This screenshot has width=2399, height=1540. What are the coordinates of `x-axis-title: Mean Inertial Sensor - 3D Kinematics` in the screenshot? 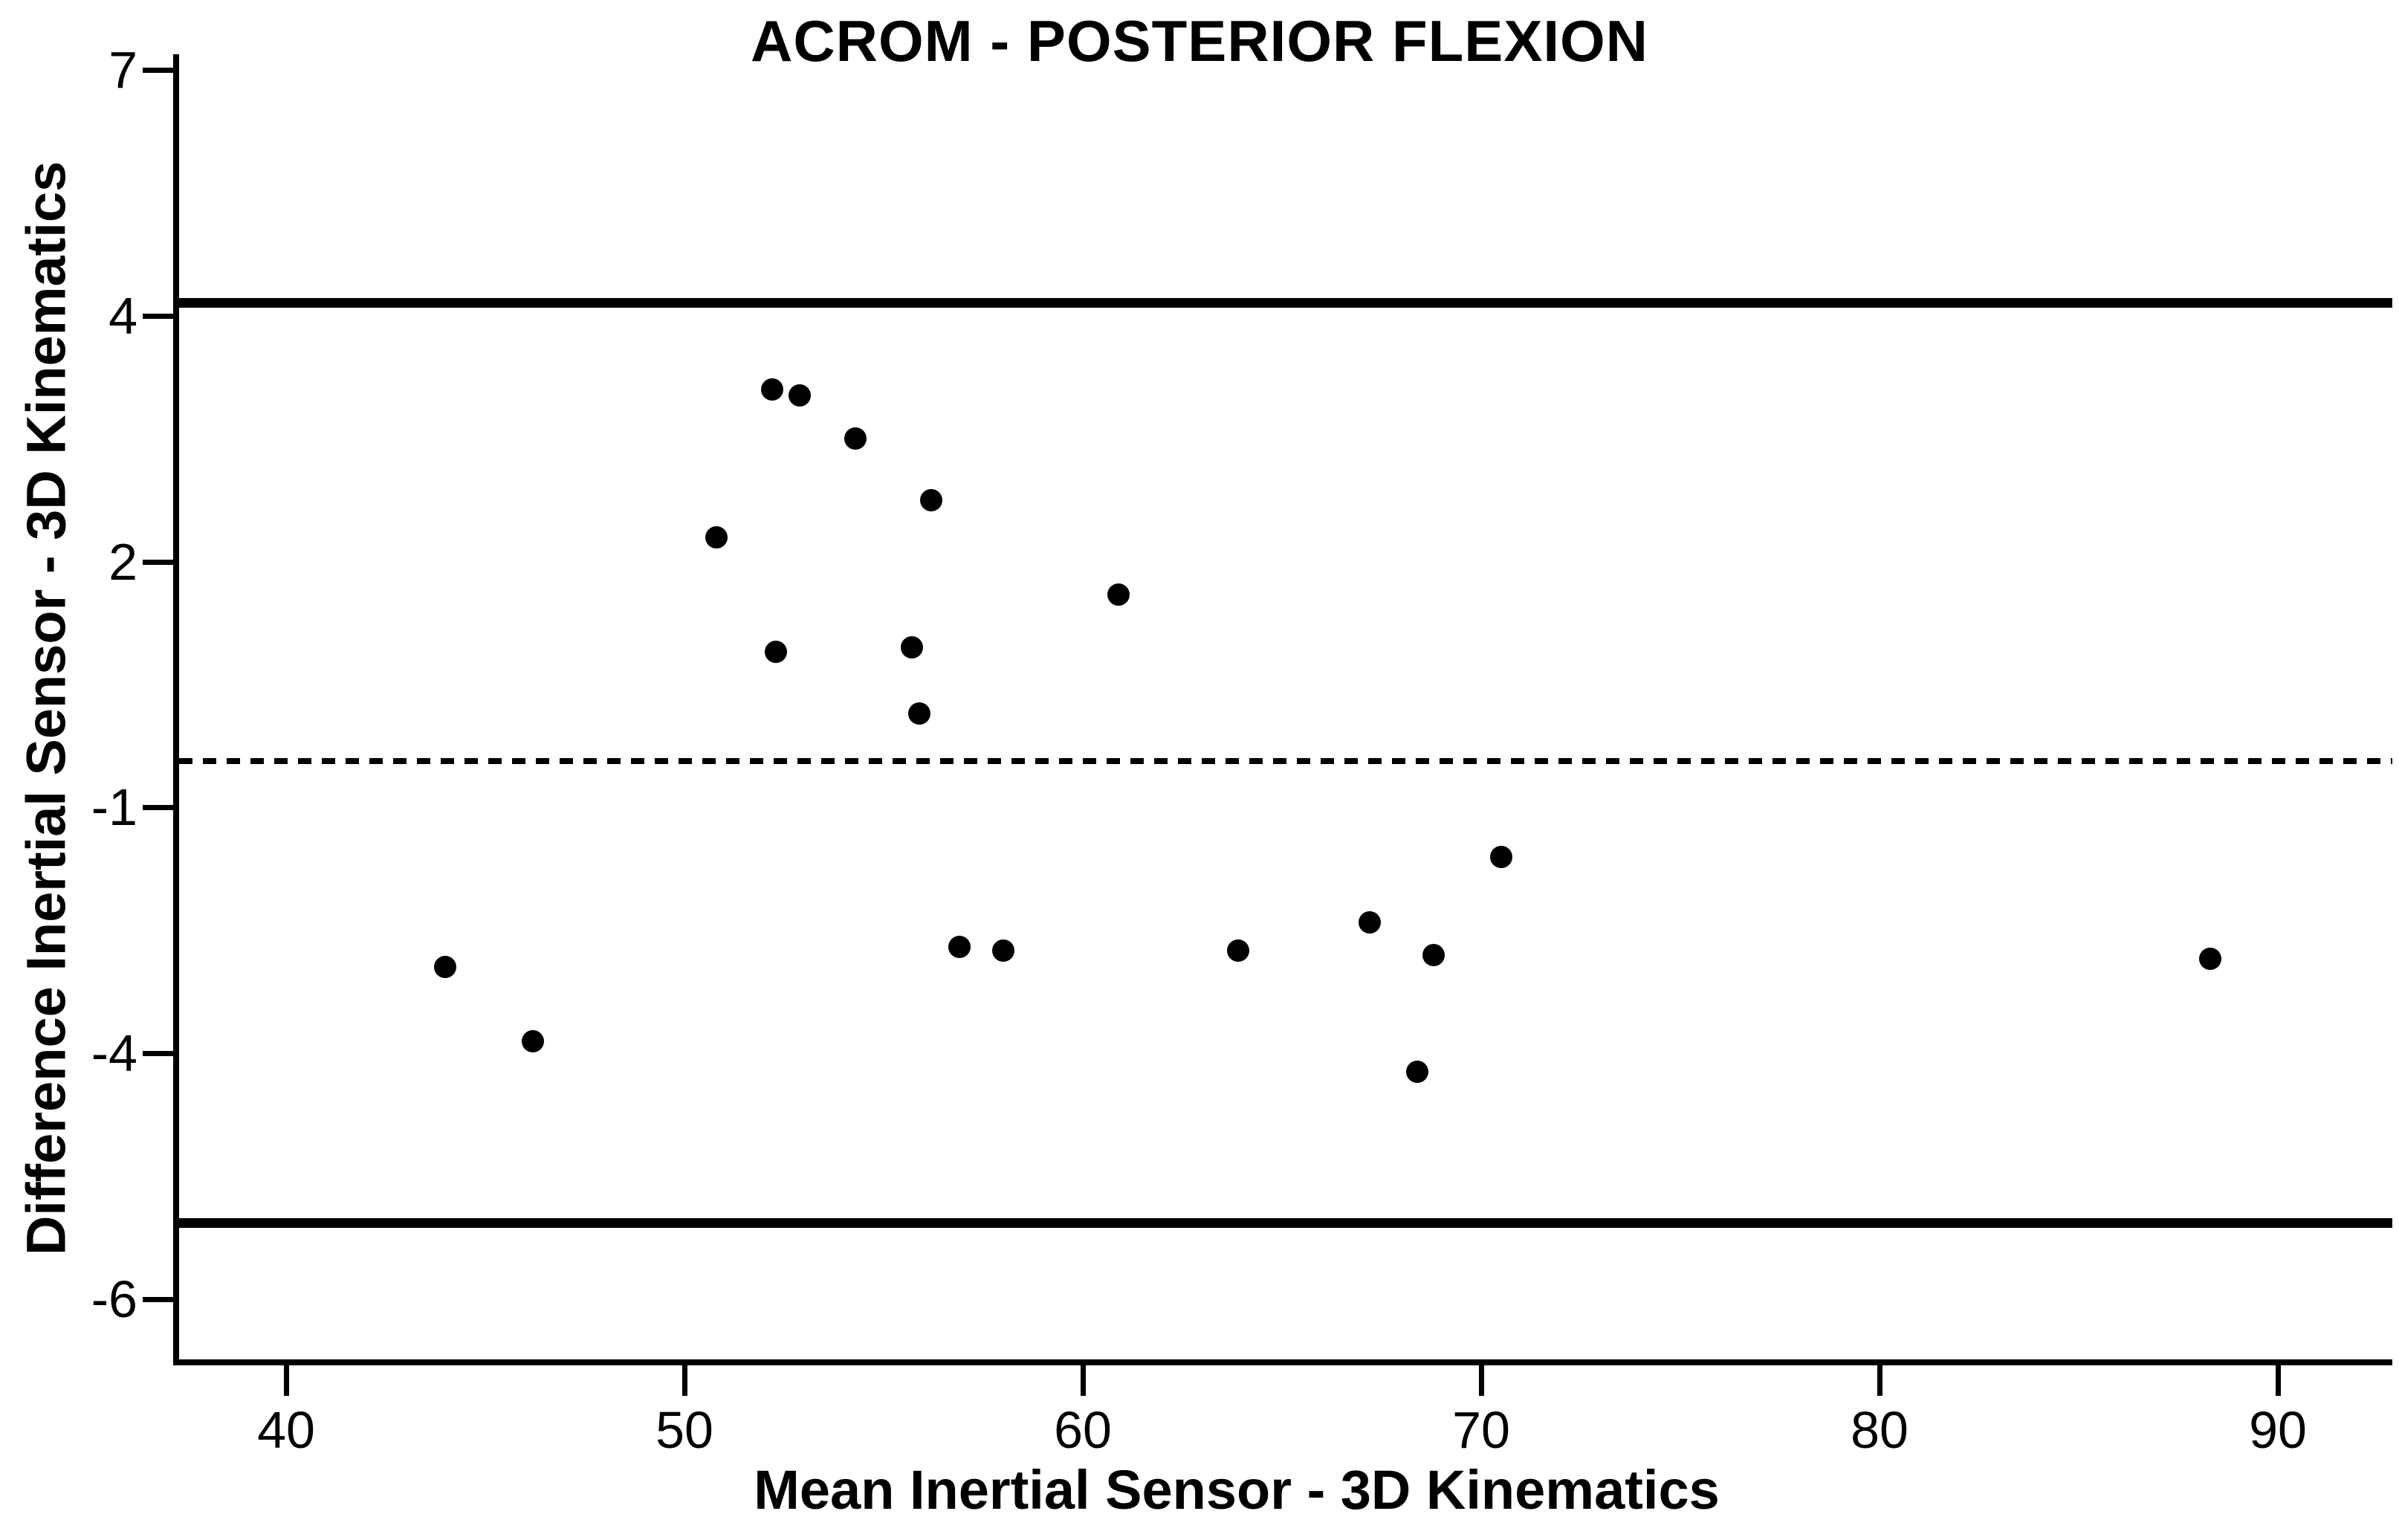 It's located at (1237, 1490).